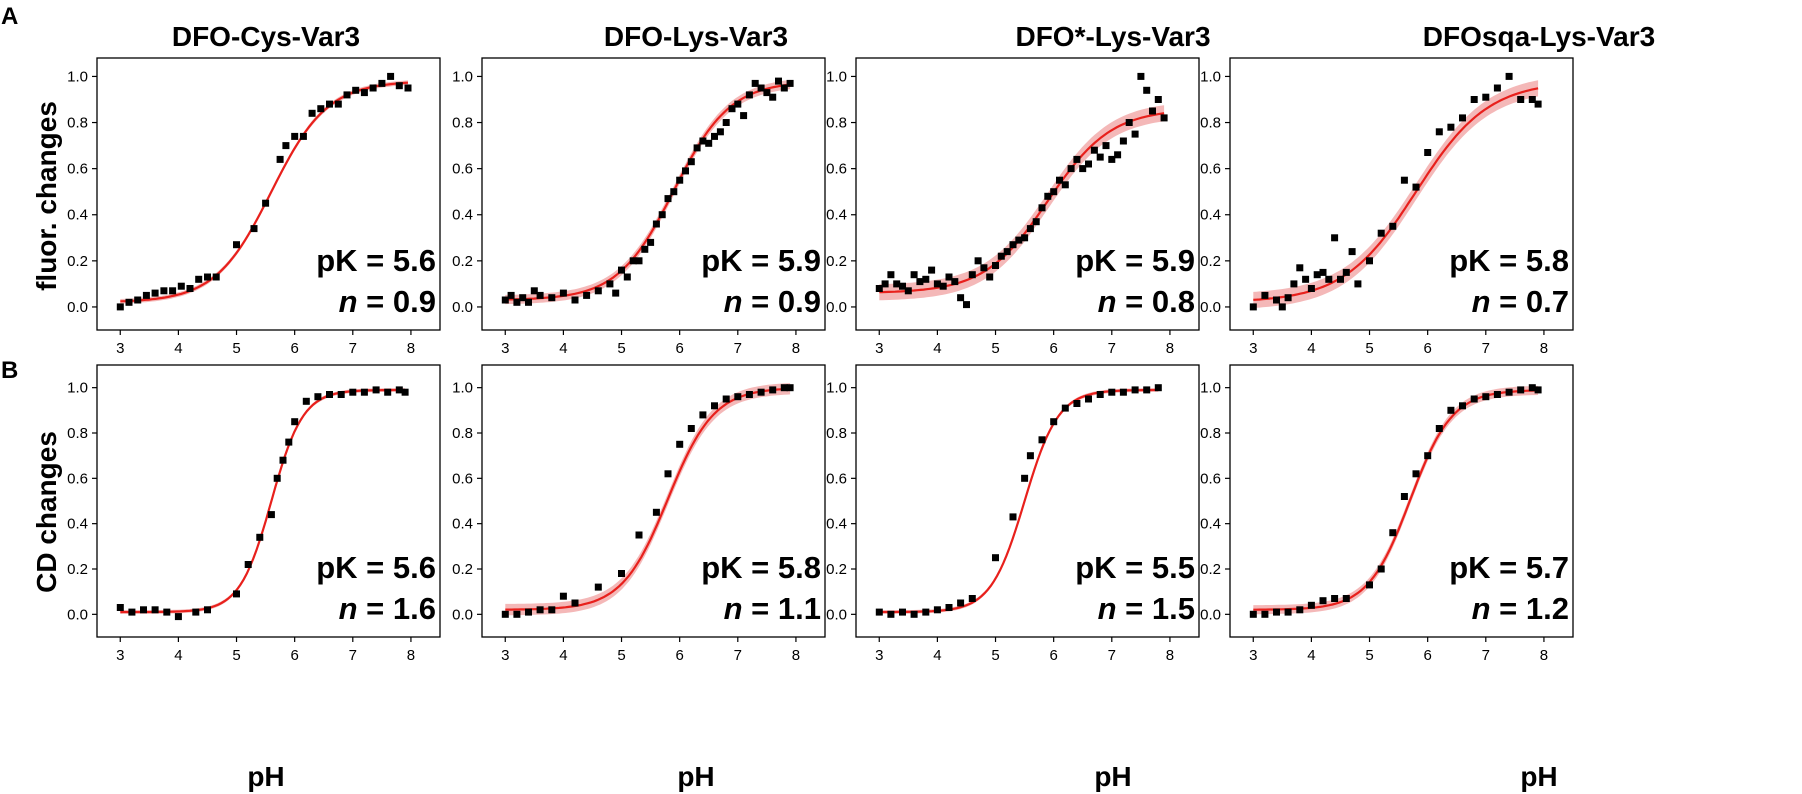 The width and height of the screenshot is (1802, 794). I want to click on chart-5: 3 4 5 6 7 8 0.0 0.2 0.4 0.6 0.8 1.0 pK = 5.6 n = 1.6, so click(254, 514).